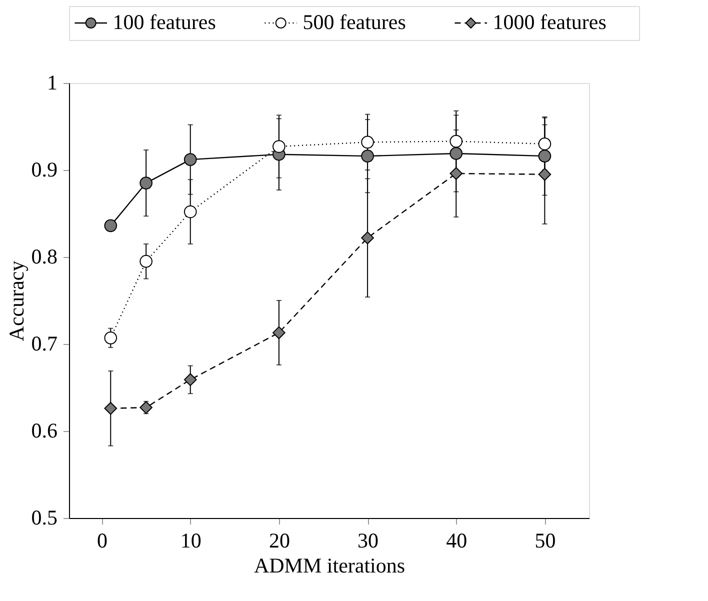 The image size is (708, 601). What do you see at coordinates (44, 430) in the screenshot?
I see `y-tick-label: 0.6` at bounding box center [44, 430].